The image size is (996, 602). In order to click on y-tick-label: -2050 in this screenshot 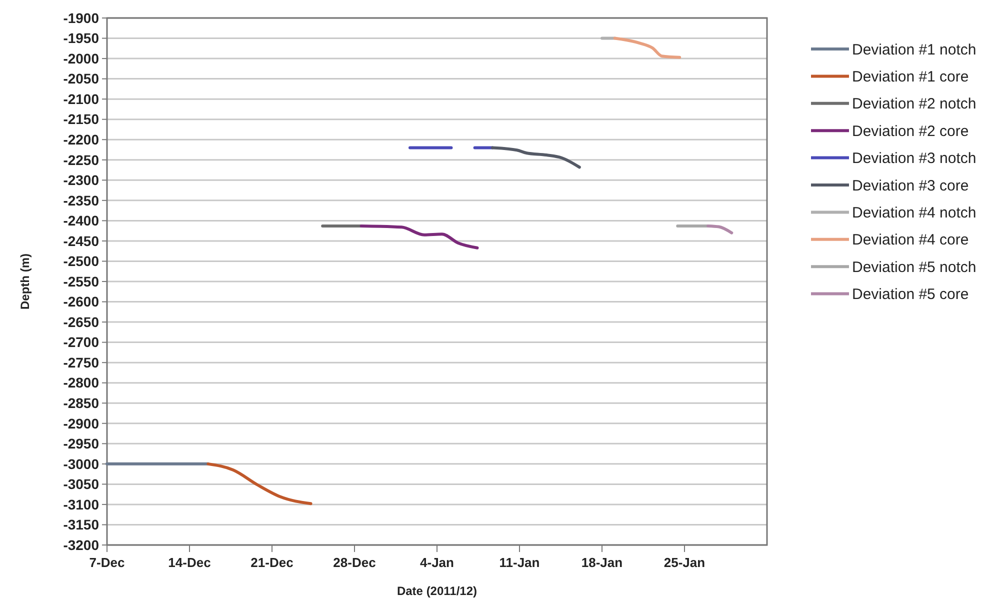, I will do `click(81, 78)`.